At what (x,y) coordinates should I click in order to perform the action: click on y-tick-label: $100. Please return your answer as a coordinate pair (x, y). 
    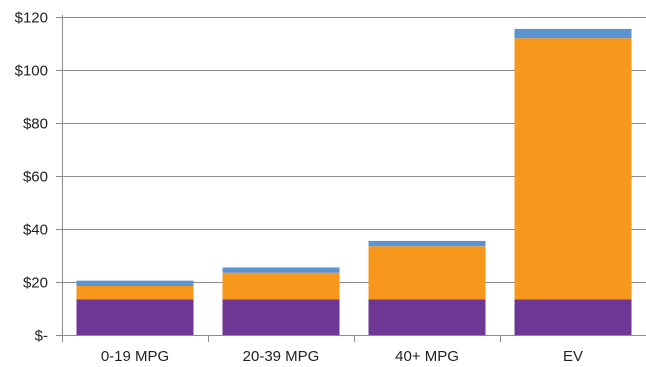
    Looking at the image, I should click on (31, 71).